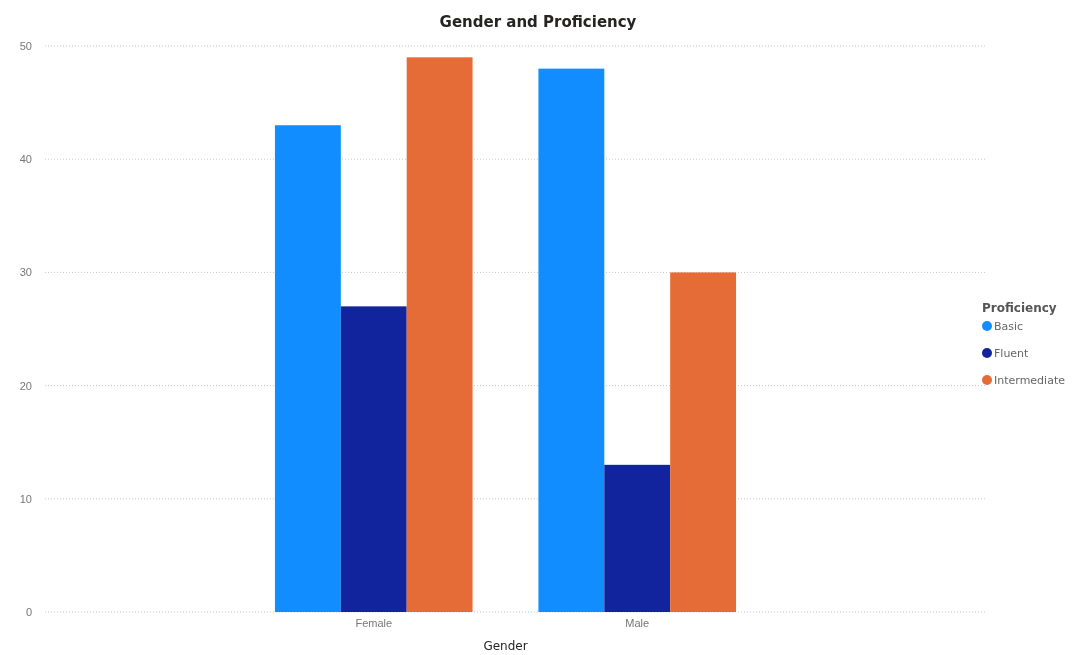 The image size is (1076, 655). Describe the element at coordinates (25, 159) in the screenshot. I see `y-tick-label: 40` at that location.